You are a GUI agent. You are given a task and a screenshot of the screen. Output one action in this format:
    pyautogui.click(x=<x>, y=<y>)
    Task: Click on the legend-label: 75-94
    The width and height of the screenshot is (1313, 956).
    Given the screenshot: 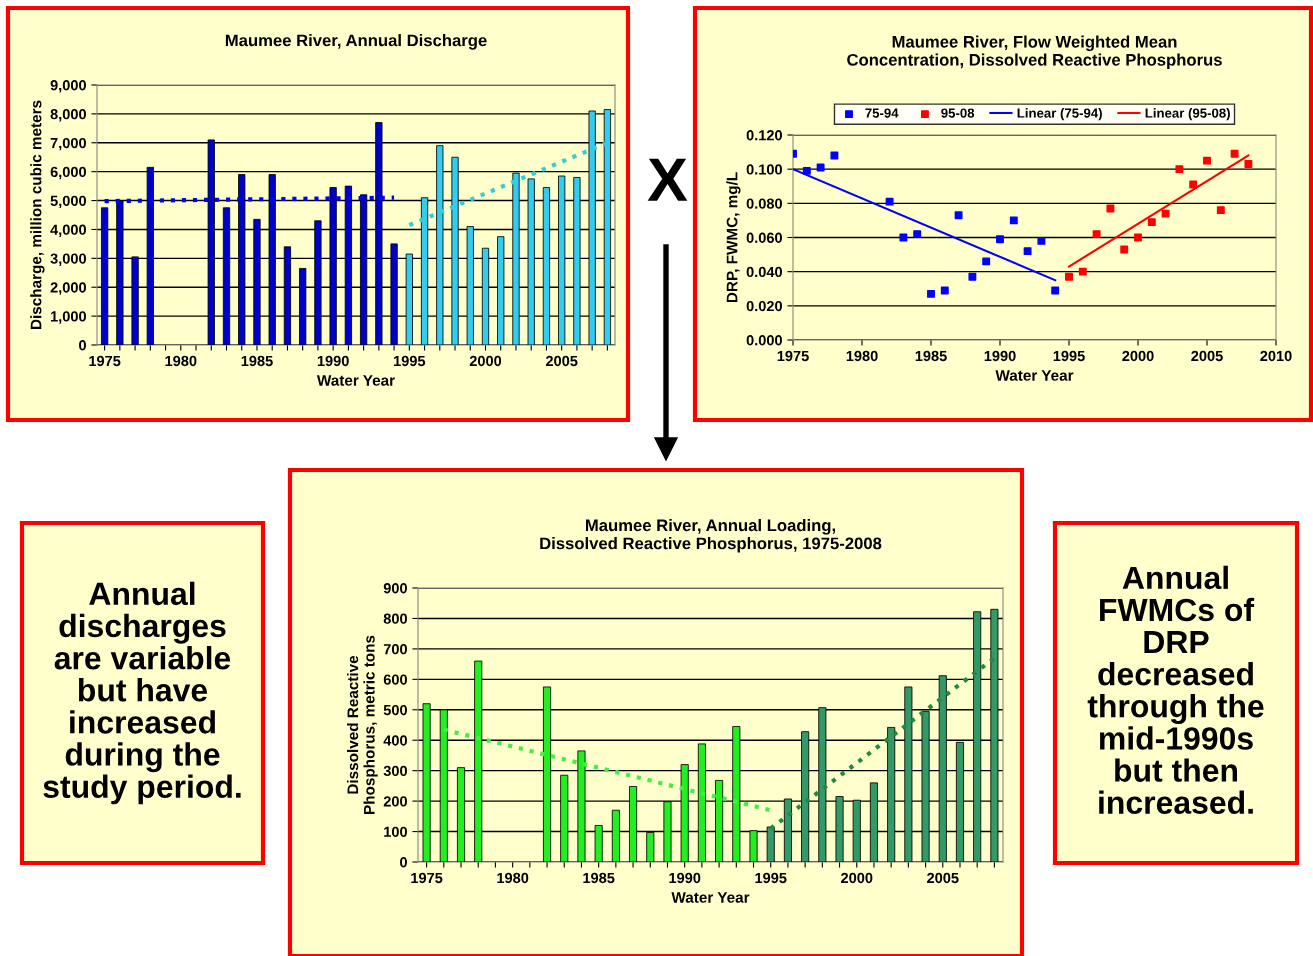 What is the action you would take?
    pyautogui.click(x=882, y=113)
    